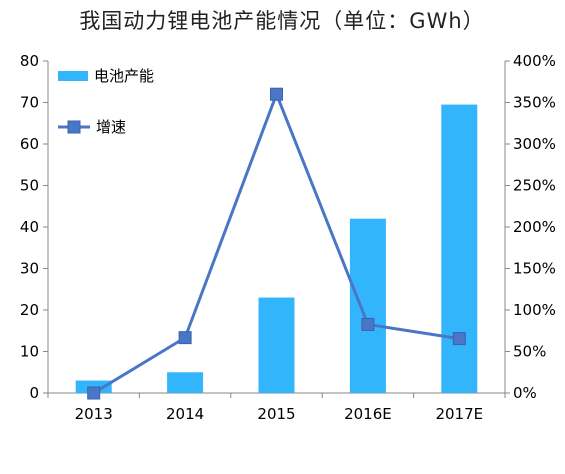 The width and height of the screenshot is (565, 474). What do you see at coordinates (276, 414) in the screenshot?
I see `x-tick-label: 2015` at bounding box center [276, 414].